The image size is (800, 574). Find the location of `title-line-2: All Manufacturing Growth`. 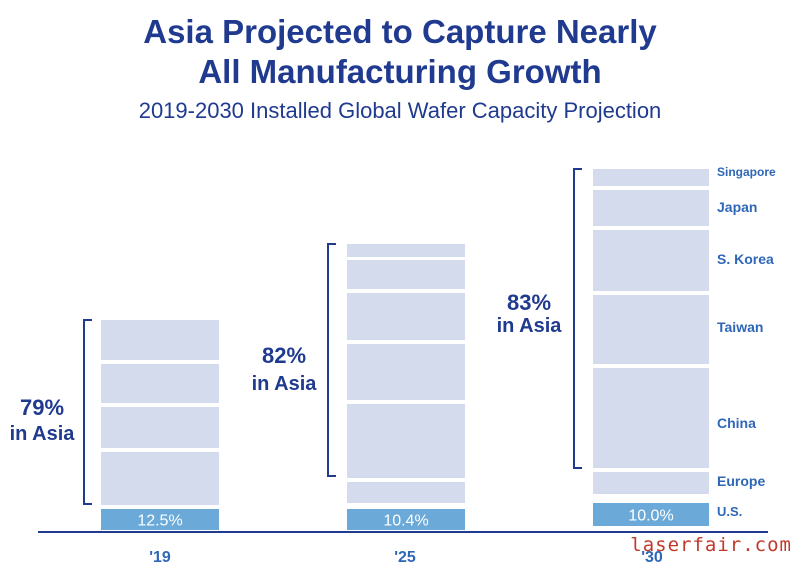

title-line-2: All Manufacturing Growth is located at coordinates (400, 71).